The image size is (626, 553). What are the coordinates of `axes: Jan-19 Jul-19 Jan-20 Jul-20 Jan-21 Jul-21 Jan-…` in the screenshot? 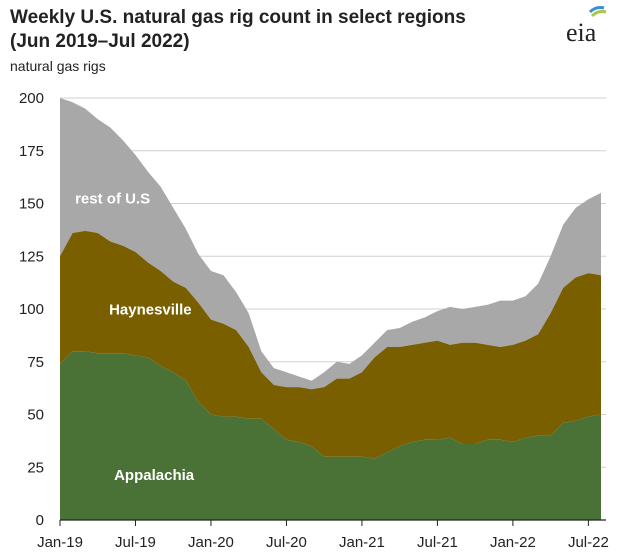 It's located at (323, 535).